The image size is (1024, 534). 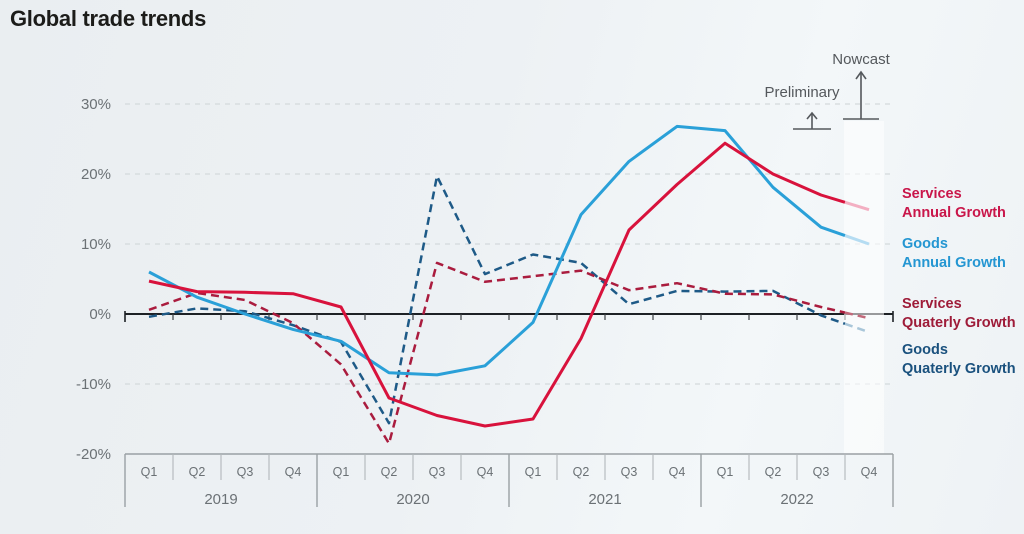 I want to click on svg-text: 2019, so click(x=220, y=499).